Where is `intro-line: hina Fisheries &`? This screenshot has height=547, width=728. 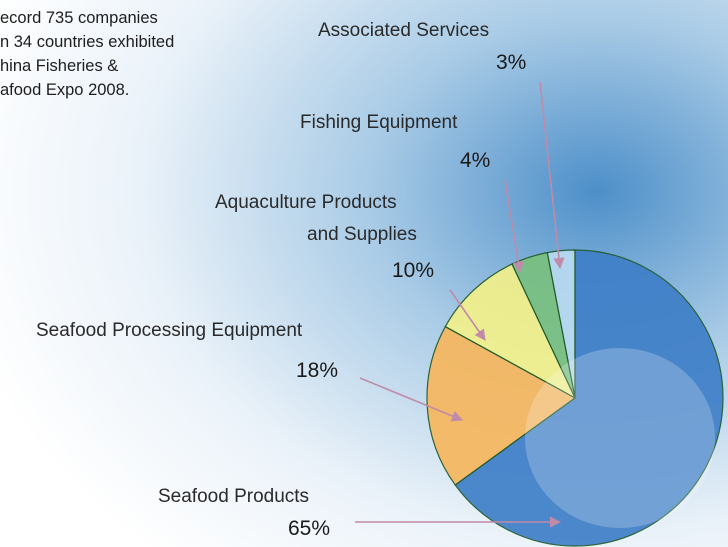 intro-line: hina Fisheries & is located at coordinates (59, 66).